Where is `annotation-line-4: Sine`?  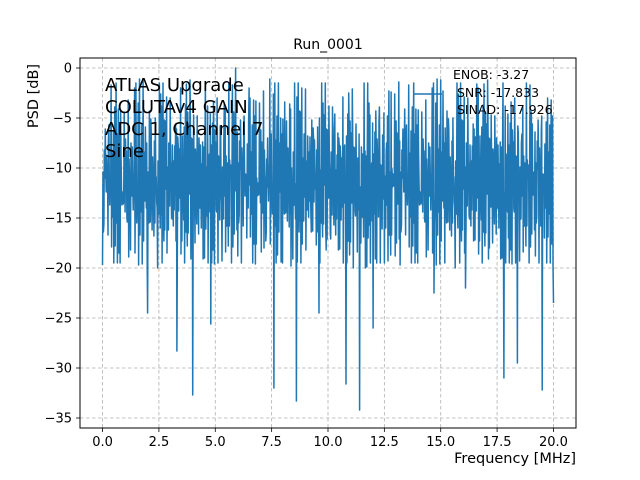 annotation-line-4: Sine is located at coordinates (124, 151).